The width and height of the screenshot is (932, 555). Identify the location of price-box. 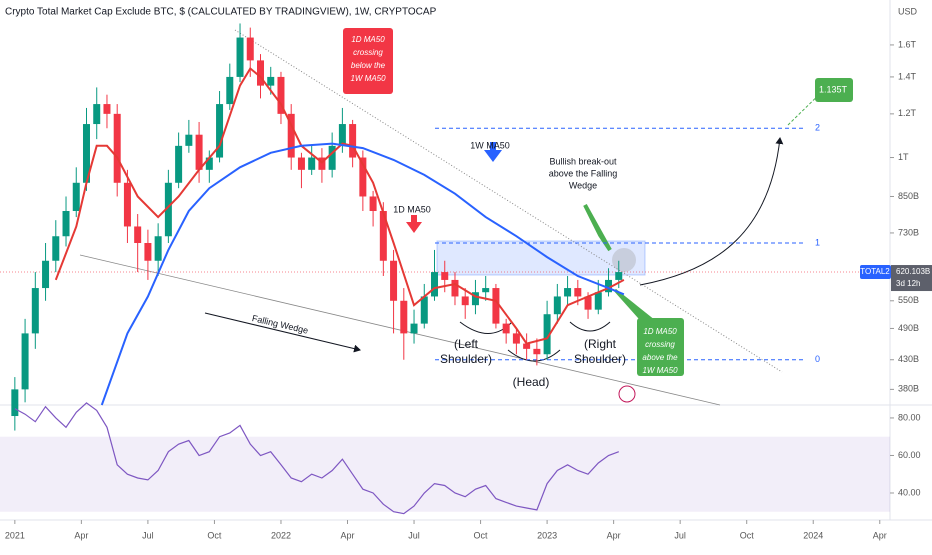
(911, 278).